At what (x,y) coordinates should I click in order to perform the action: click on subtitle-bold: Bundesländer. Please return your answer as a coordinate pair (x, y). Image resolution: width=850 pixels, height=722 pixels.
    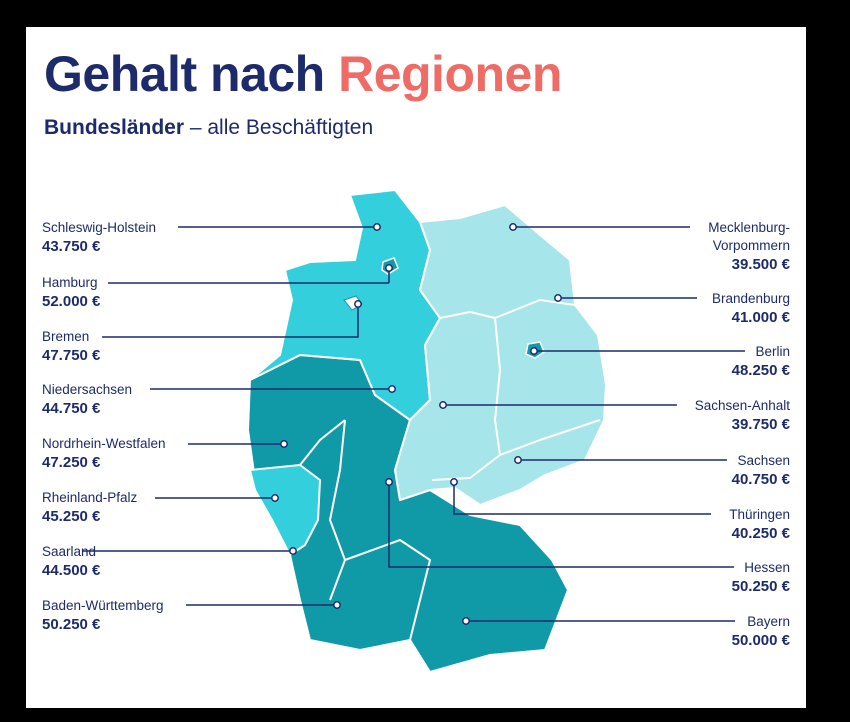
    Looking at the image, I should click on (114, 127).